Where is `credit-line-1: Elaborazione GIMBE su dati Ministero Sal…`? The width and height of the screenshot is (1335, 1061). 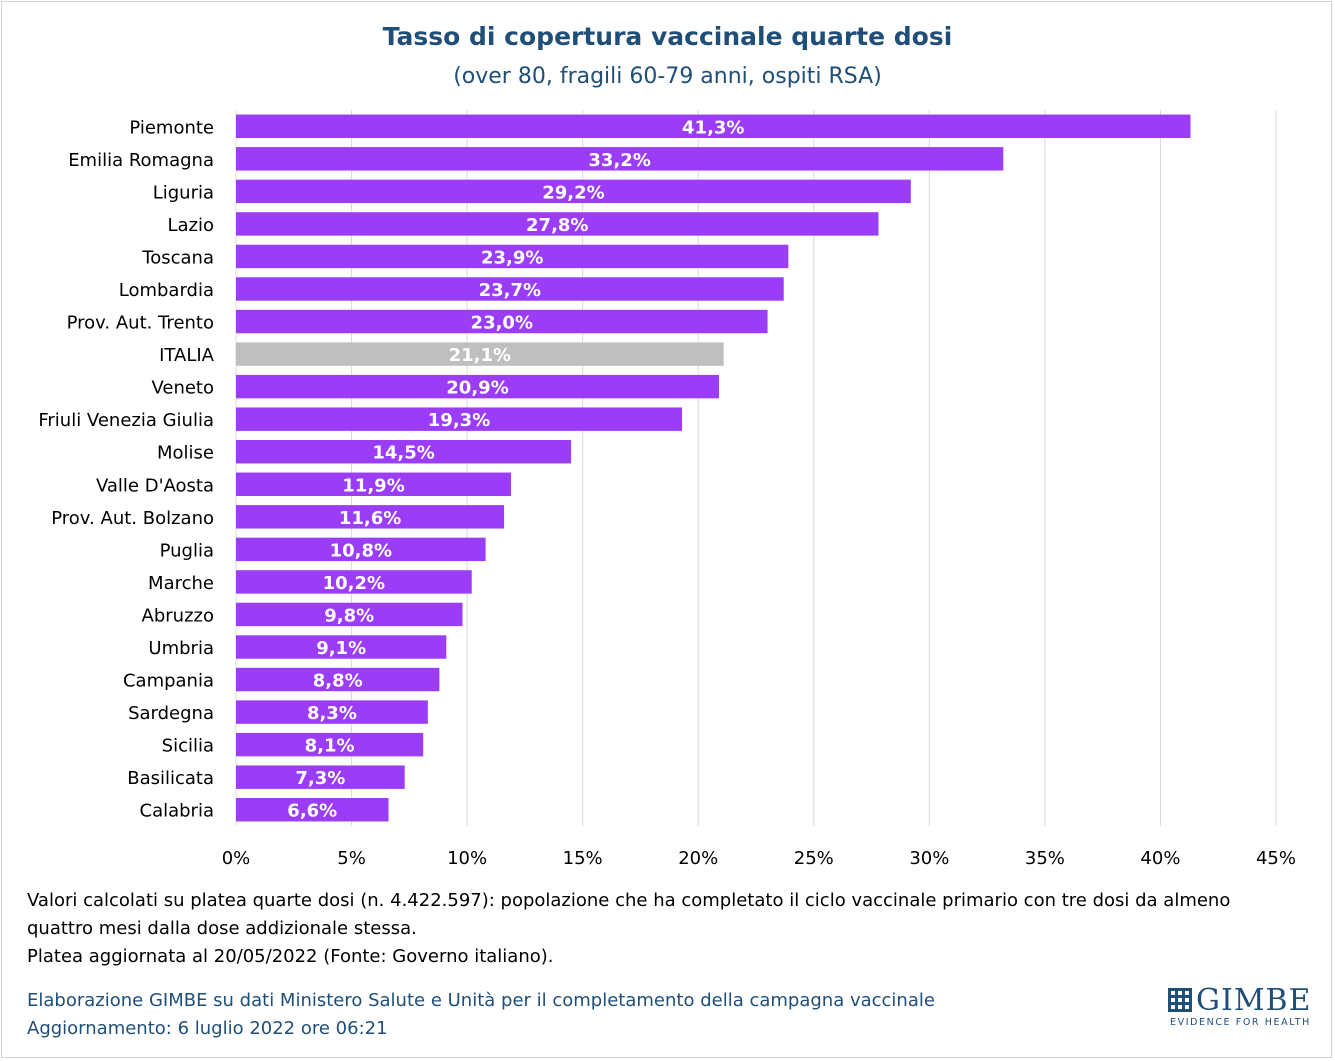
credit-line-1: Elaborazione GIMBE su dati Ministero Sal… is located at coordinates (481, 1000).